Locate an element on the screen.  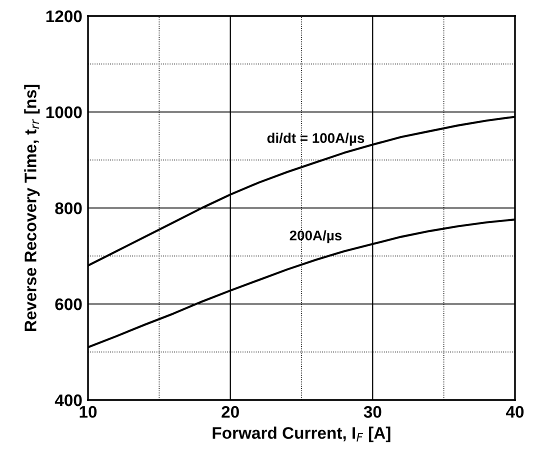
y-tick-label: 400 is located at coordinates (68, 400).